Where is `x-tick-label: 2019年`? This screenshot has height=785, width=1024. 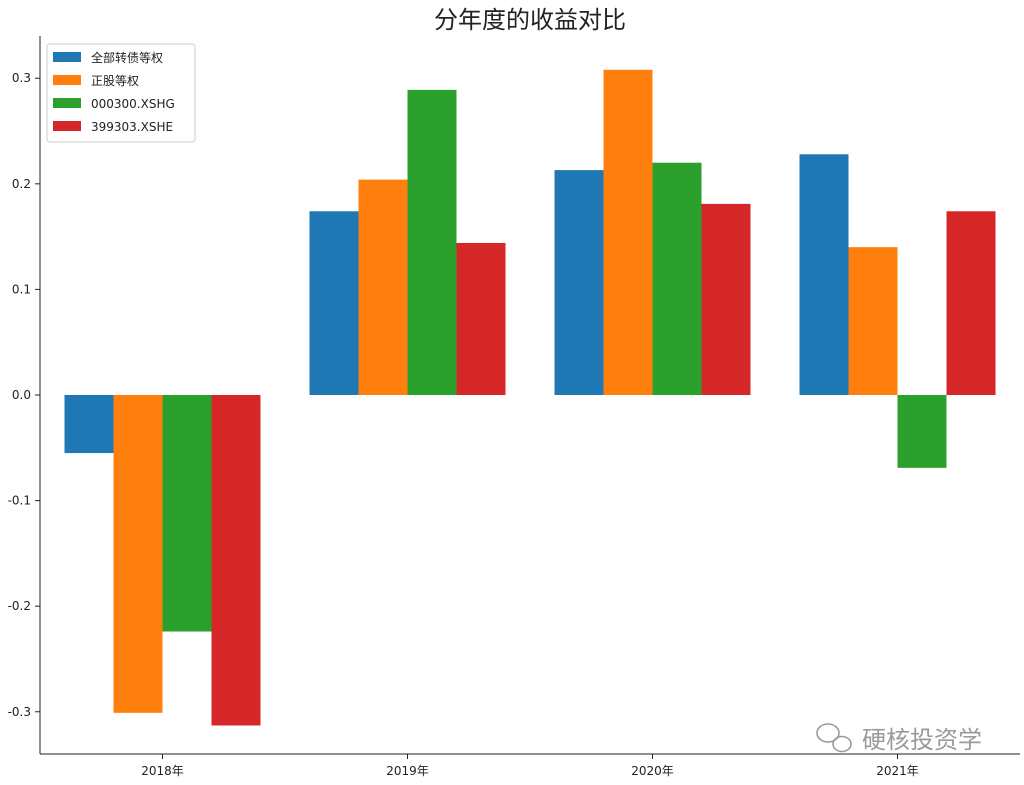 x-tick-label: 2019年 is located at coordinates (407, 771).